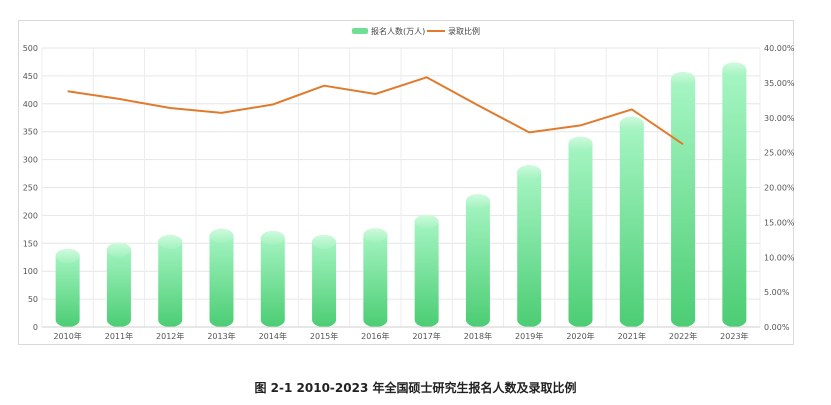 The height and width of the screenshot is (405, 831). Describe the element at coordinates (415, 388) in the screenshot. I see `figure-caption: 图 2-1 2010-2023 年全国硕士研究生报名人数及录取比例` at that location.